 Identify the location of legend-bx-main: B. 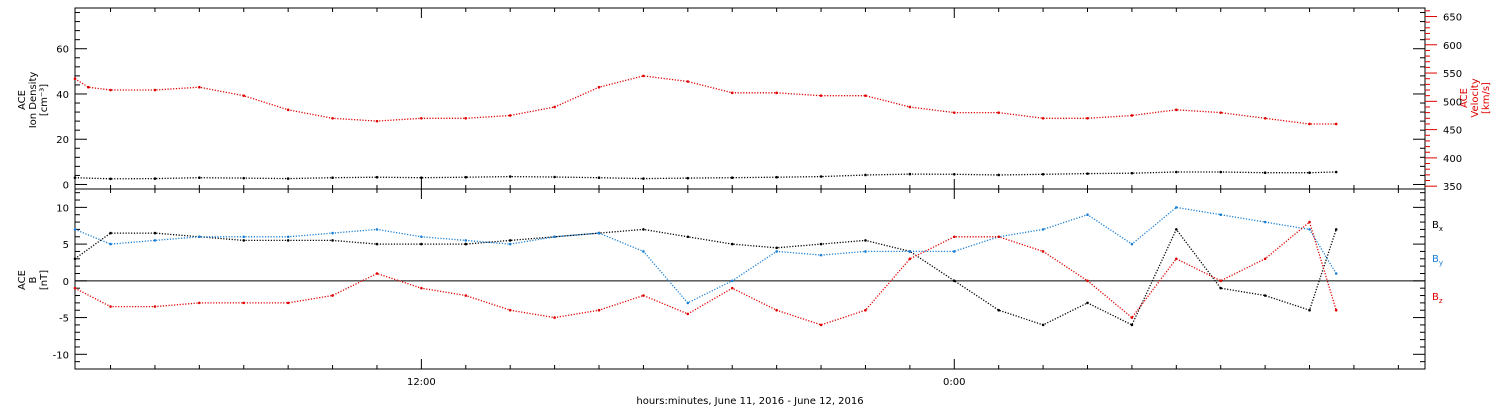
(1435, 225).